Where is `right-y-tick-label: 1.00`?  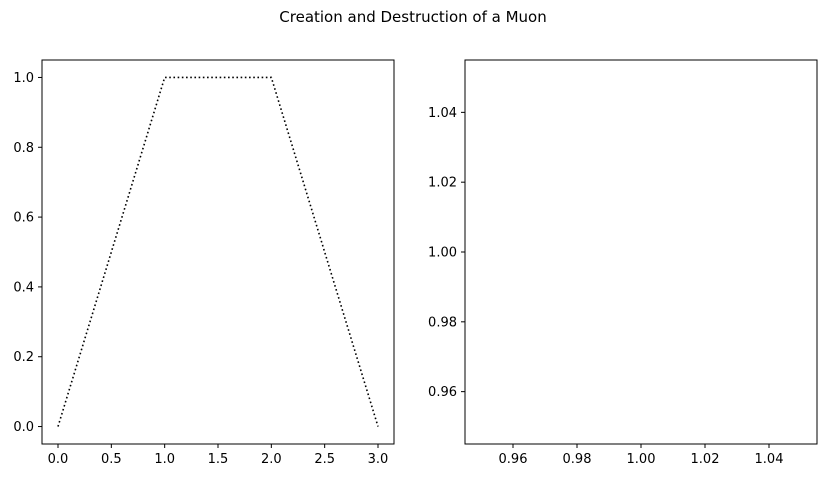
right-y-tick-label: 1.00 is located at coordinates (442, 253).